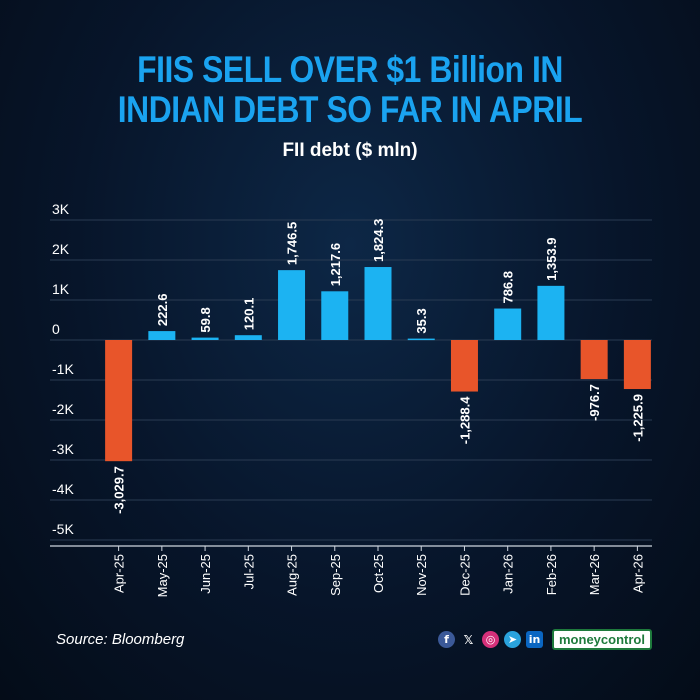 This screenshot has width=700, height=700. I want to click on x-tick-label: Nov-25, so click(421, 575).